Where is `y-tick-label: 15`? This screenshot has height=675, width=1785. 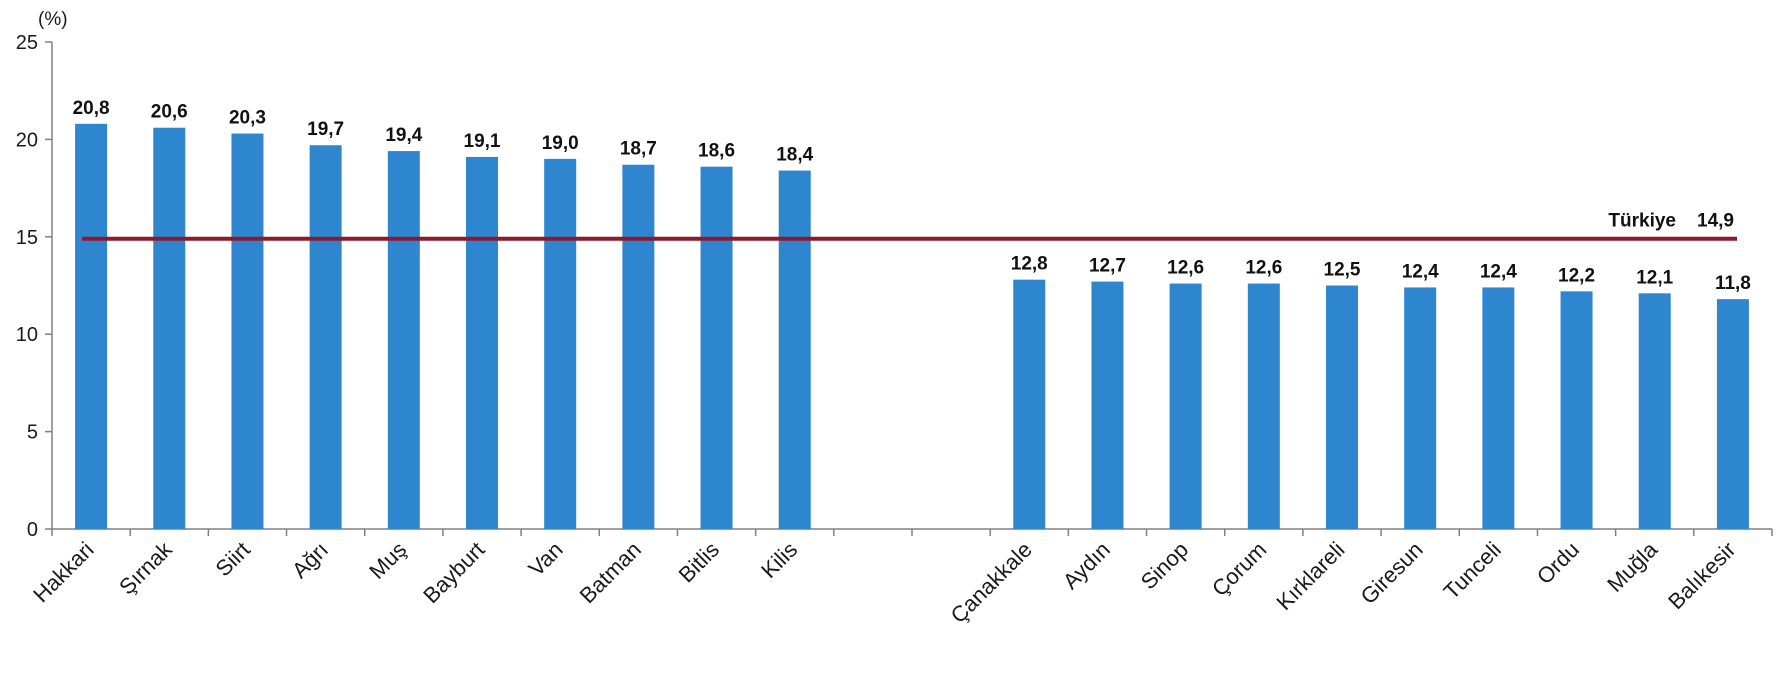 y-tick-label: 15 is located at coordinates (27, 238).